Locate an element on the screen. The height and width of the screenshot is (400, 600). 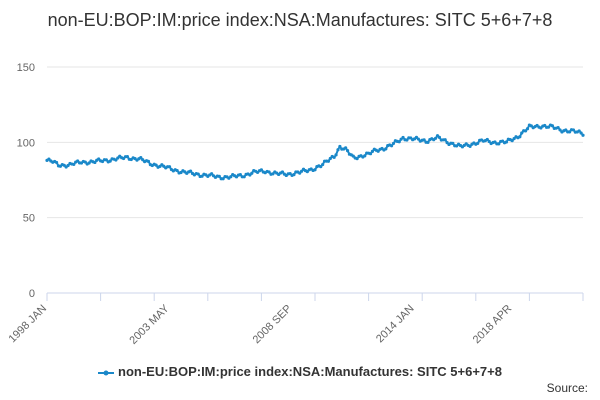
y-tick-label: 100 is located at coordinates (26, 143).